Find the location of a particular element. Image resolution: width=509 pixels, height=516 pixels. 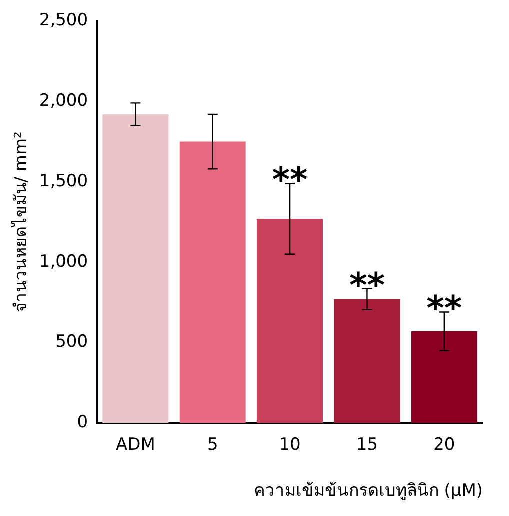

x-axis-title: ความเข้มข้นกรดเบทูลินิก (μM) is located at coordinates (368, 491).